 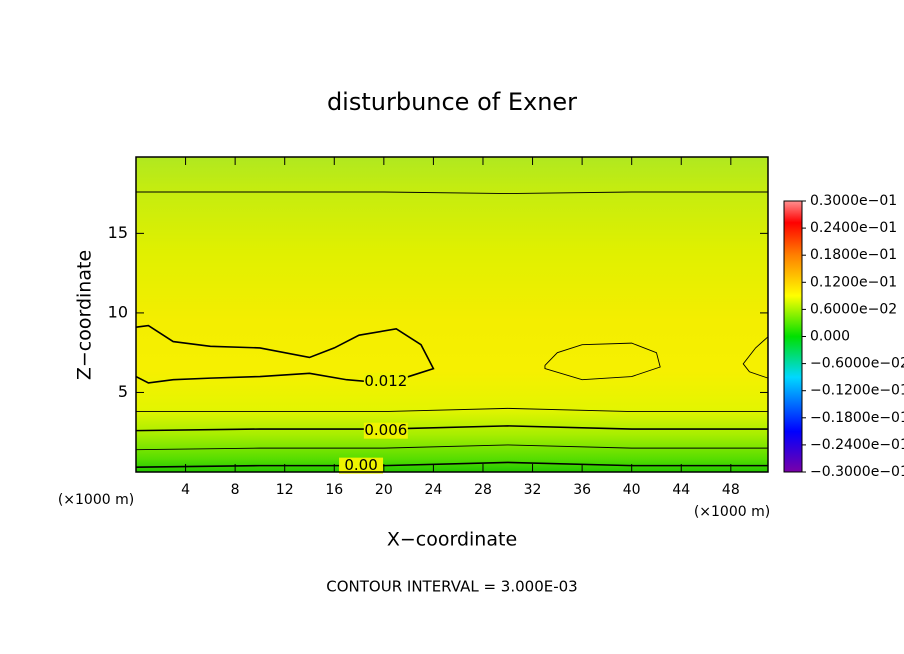 What do you see at coordinates (433, 490) in the screenshot?
I see `x-tick-label: 24` at bounding box center [433, 490].